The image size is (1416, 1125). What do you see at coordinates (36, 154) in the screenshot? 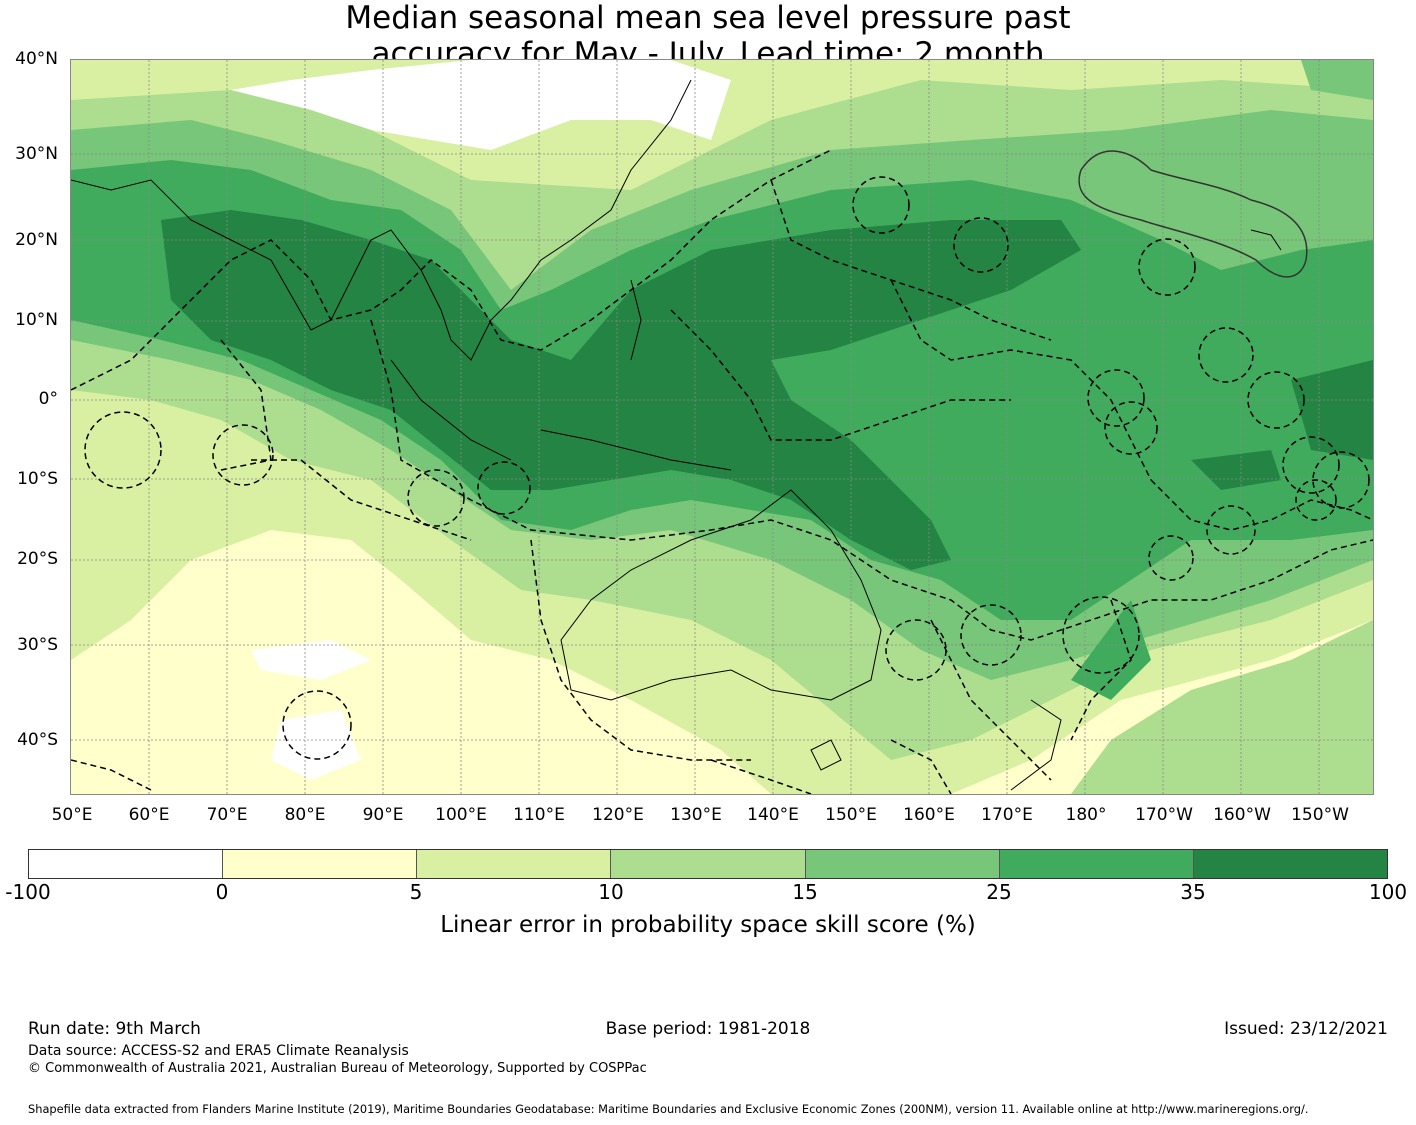
I see `lat-label-30n: 30°N` at bounding box center [36, 154].